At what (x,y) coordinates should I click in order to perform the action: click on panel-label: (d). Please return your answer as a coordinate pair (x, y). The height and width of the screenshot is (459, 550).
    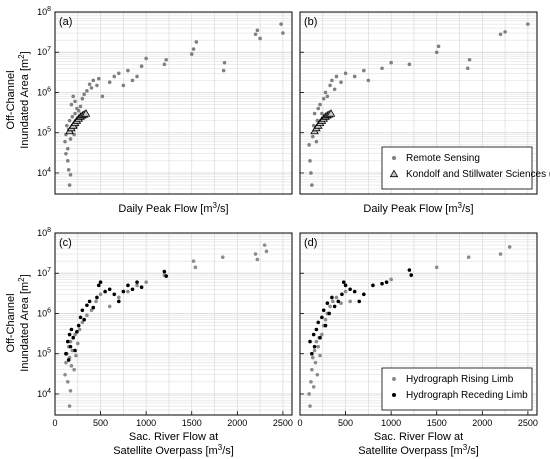
    Looking at the image, I should click on (310, 243).